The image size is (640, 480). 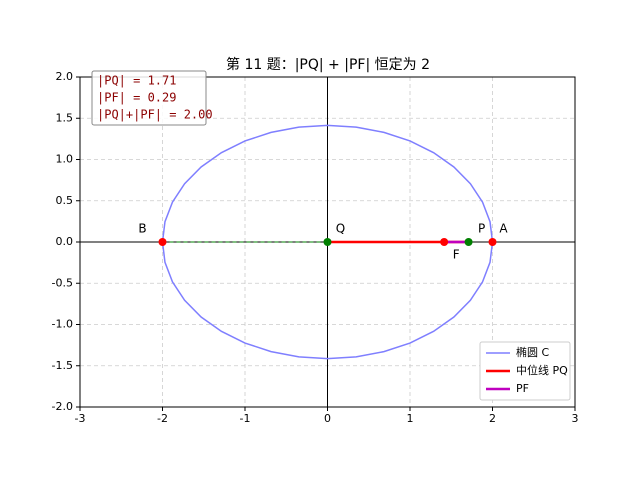 I want to click on y-tick-label: -2.0, so click(x=62, y=406).